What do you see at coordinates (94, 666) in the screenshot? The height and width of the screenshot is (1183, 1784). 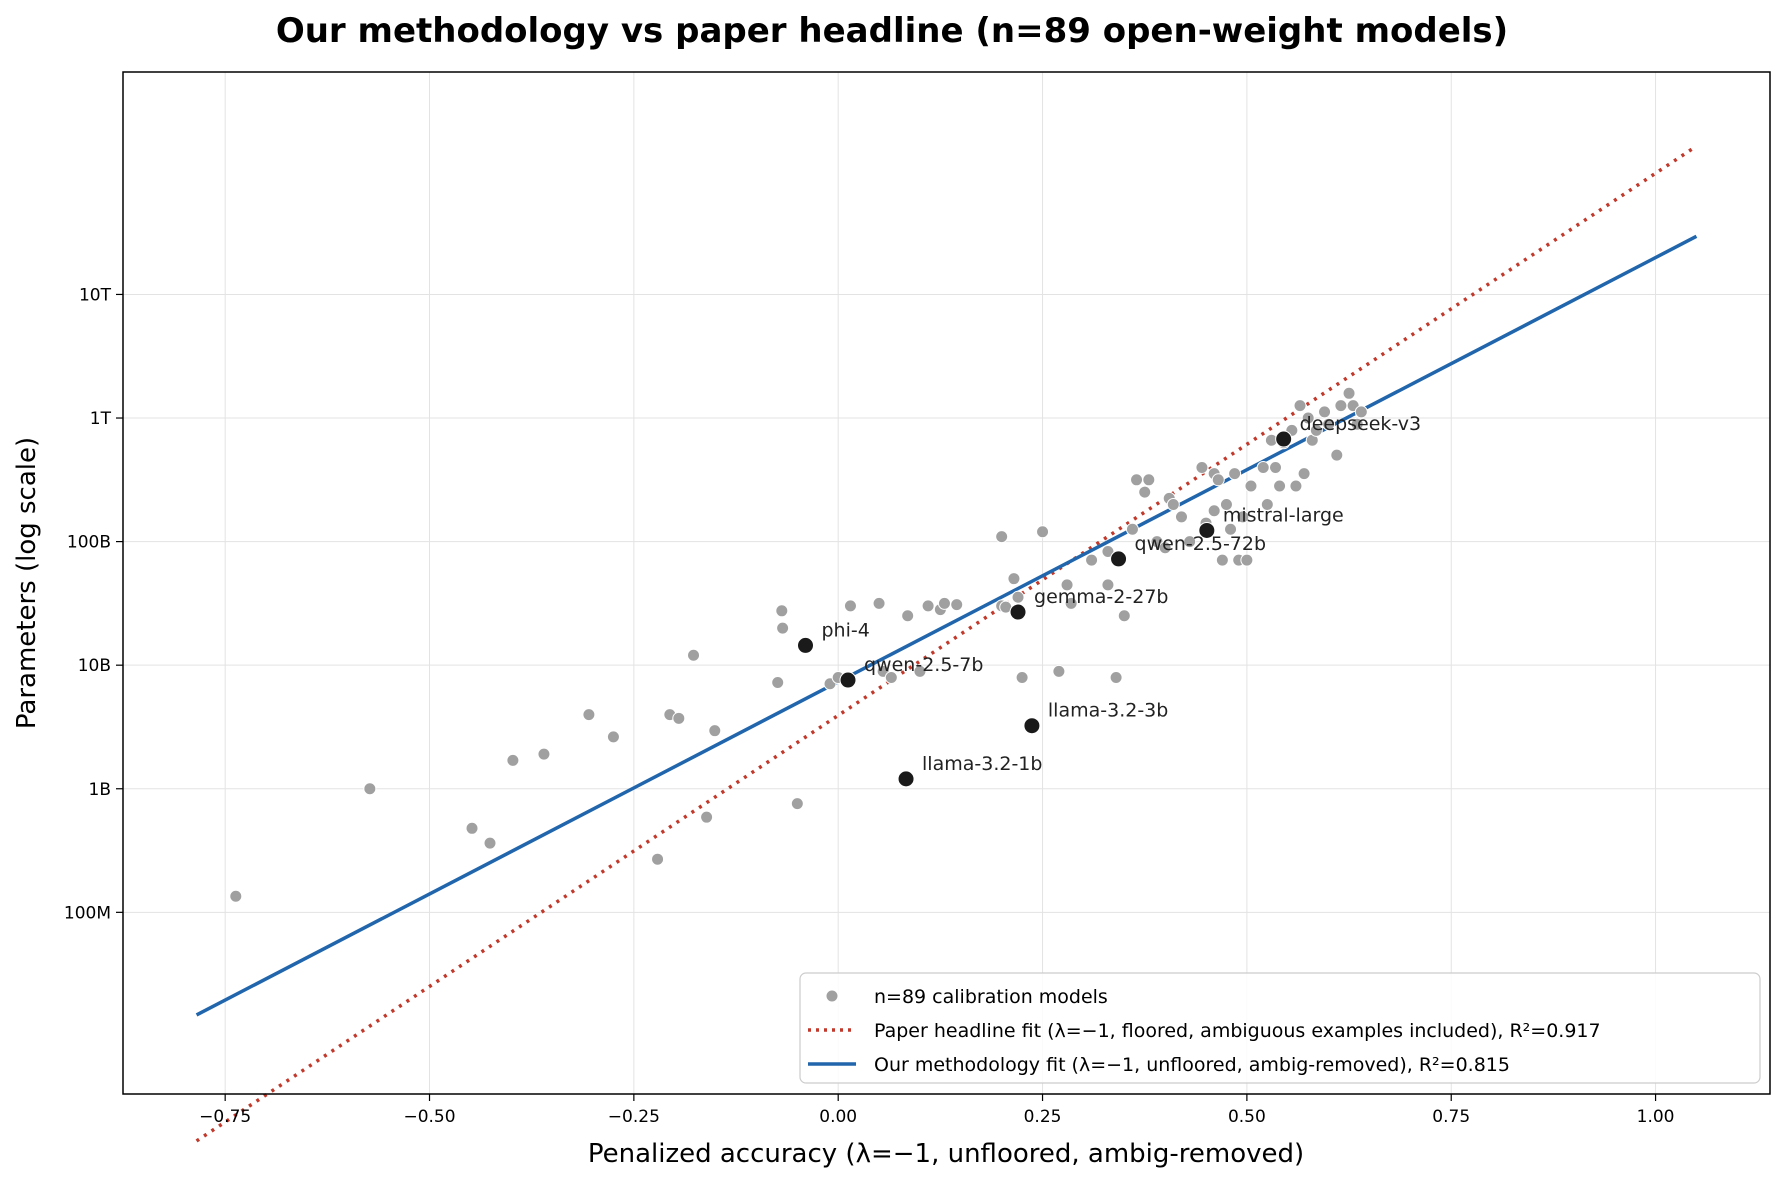 I see `y-tick-label: 10B` at bounding box center [94, 666].